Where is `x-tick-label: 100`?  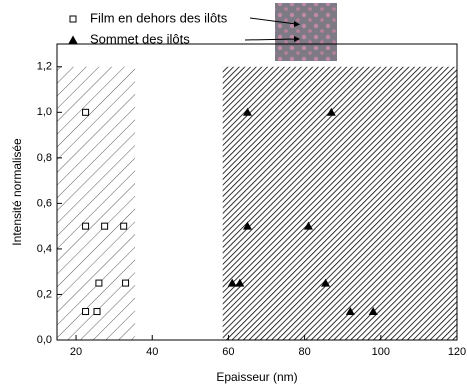 x-tick-label: 100 is located at coordinates (381, 352).